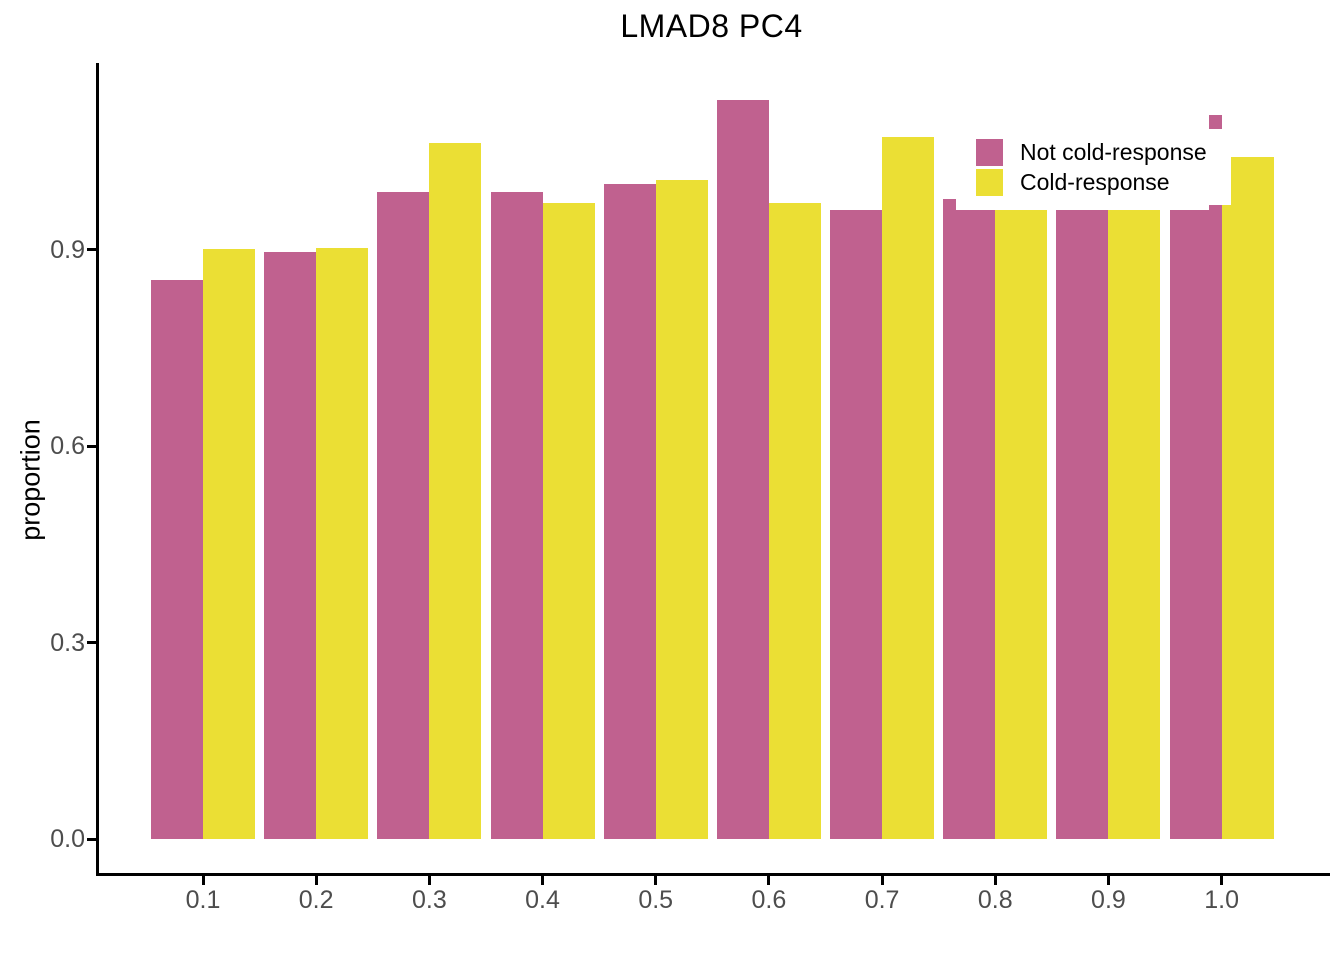 The width and height of the screenshot is (1344, 960). What do you see at coordinates (1021, 524) in the screenshot?
I see `bar-cold-response-x0.8` at bounding box center [1021, 524].